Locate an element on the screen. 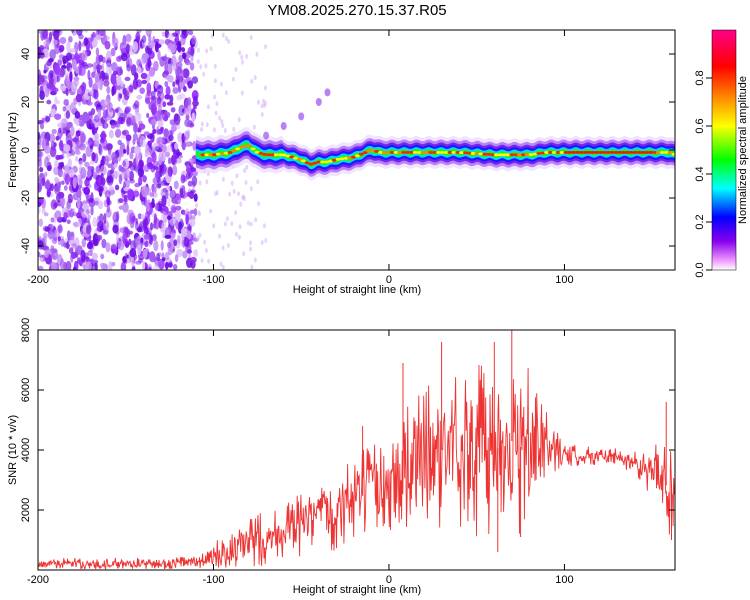 The image size is (750, 600). spectrogram-xlabel: Height of straight line (km) is located at coordinates (357, 290).